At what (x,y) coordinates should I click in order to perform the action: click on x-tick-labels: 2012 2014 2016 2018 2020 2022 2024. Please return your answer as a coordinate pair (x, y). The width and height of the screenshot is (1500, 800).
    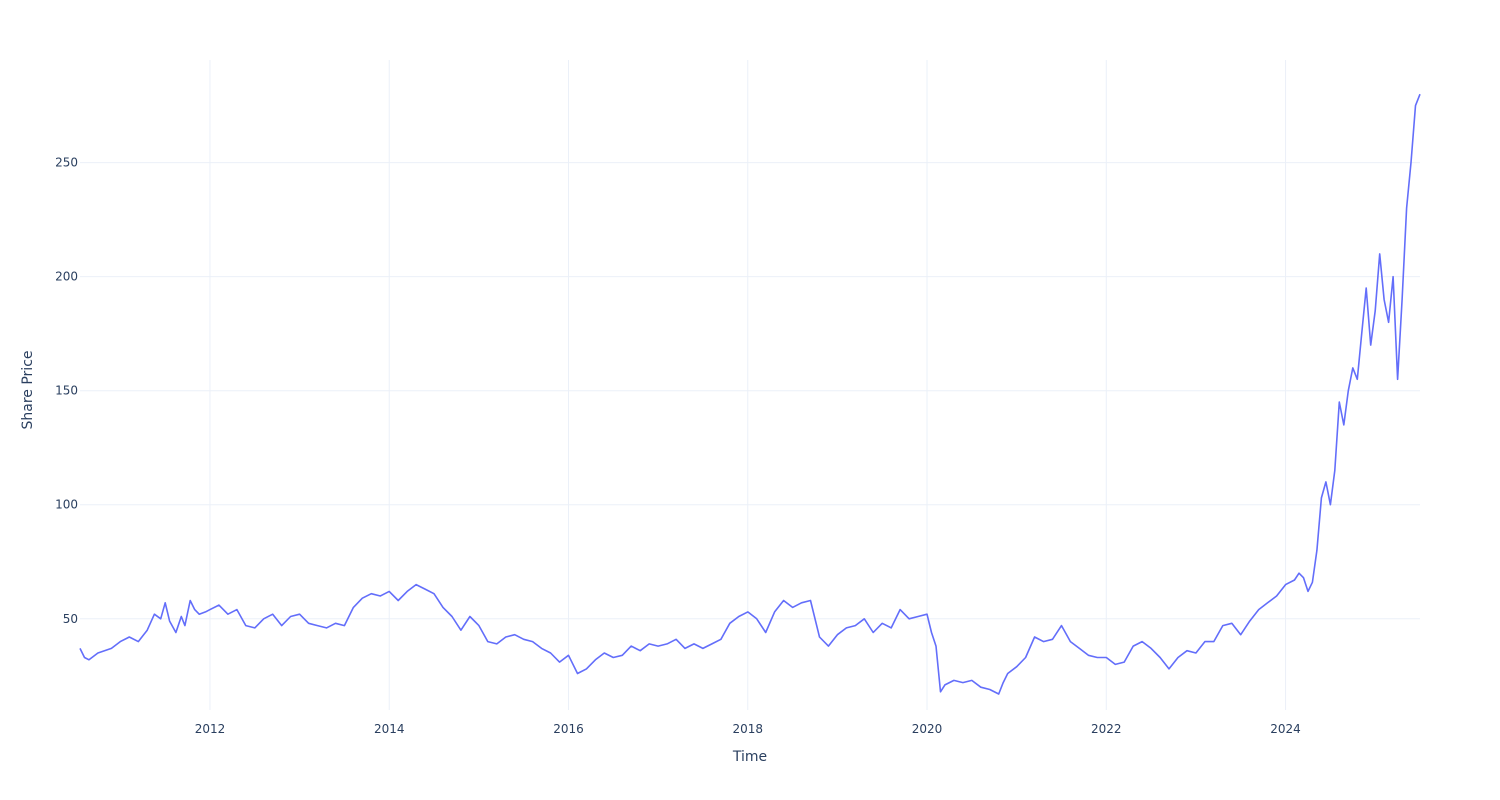
    Looking at the image, I should click on (748, 729).